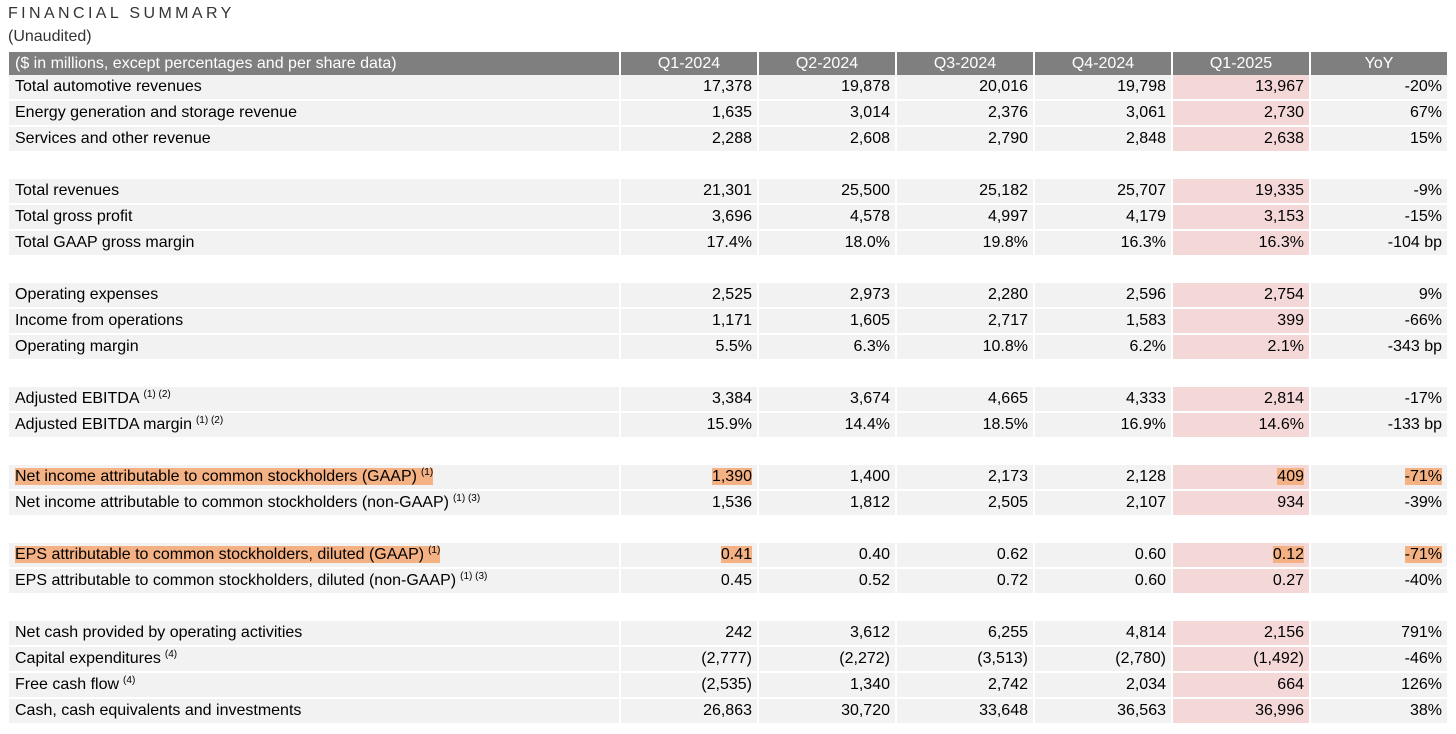 The width and height of the screenshot is (1456, 734). Describe the element at coordinates (965, 243) in the screenshot. I see `cell-q3-2024: 19.8%` at that location.